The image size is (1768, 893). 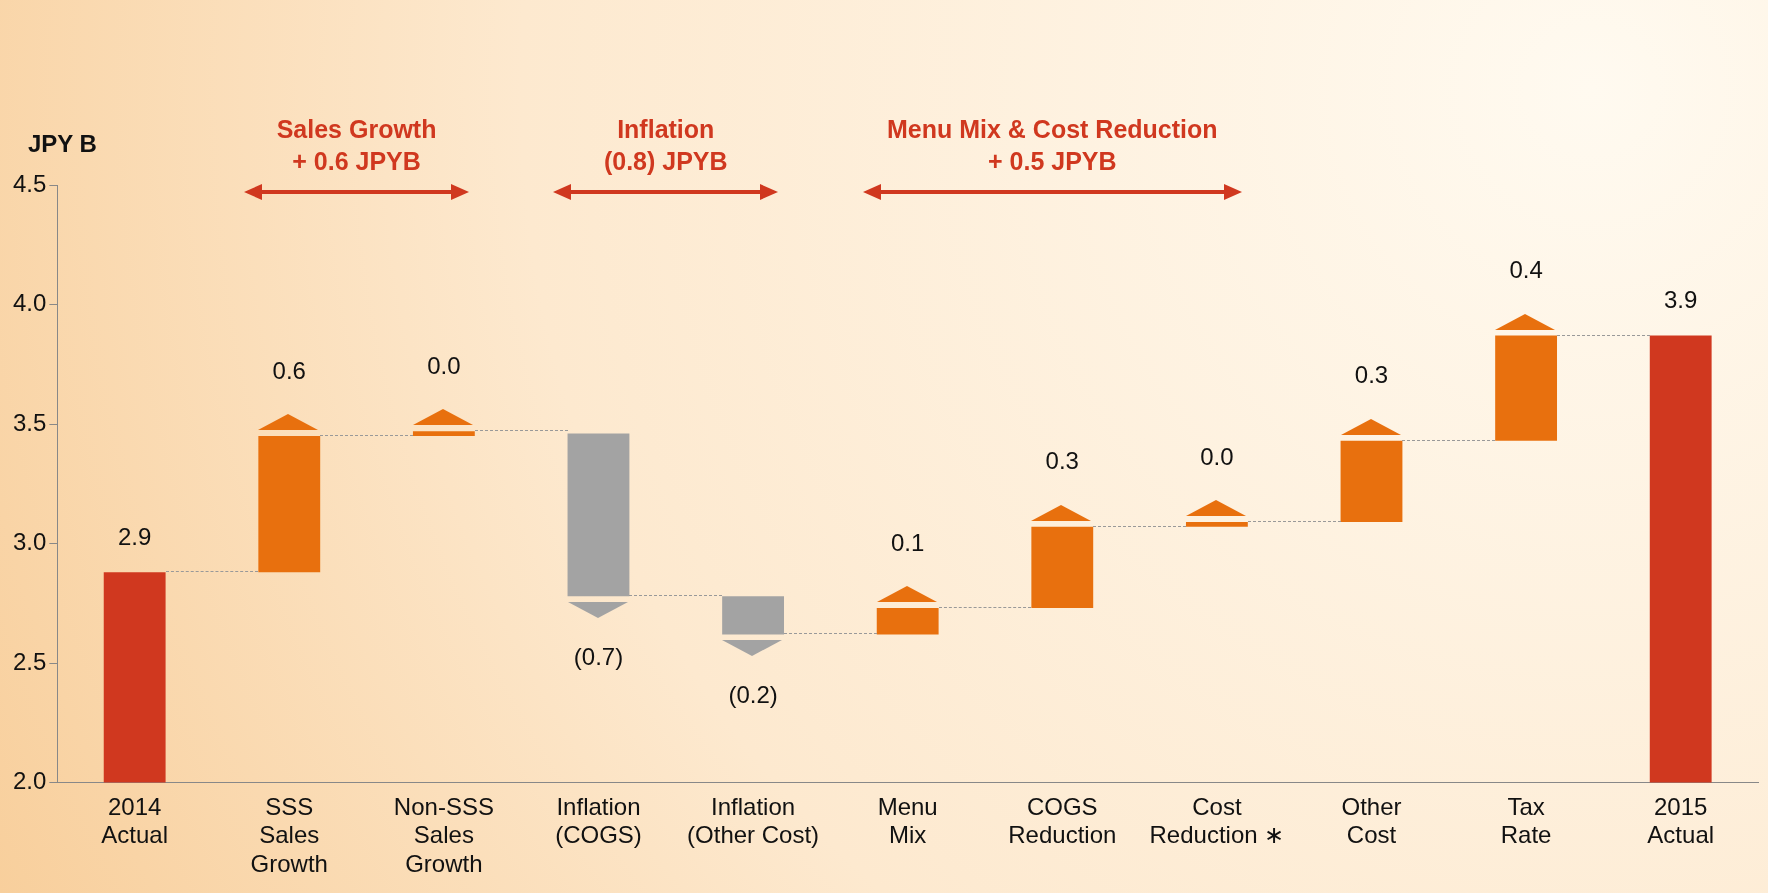 What do you see at coordinates (1062, 820) in the screenshot?
I see `x-tick-label: COGS Reduction` at bounding box center [1062, 820].